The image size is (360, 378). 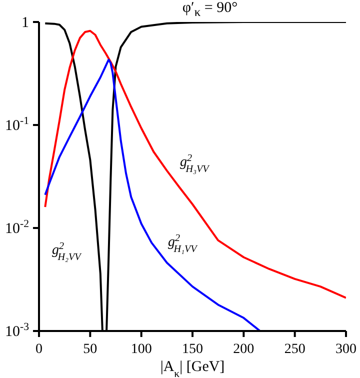 What do you see at coordinates (17, 330) in the screenshot?
I see `y-tick-label: 10$^{-3}$` at bounding box center [17, 330].